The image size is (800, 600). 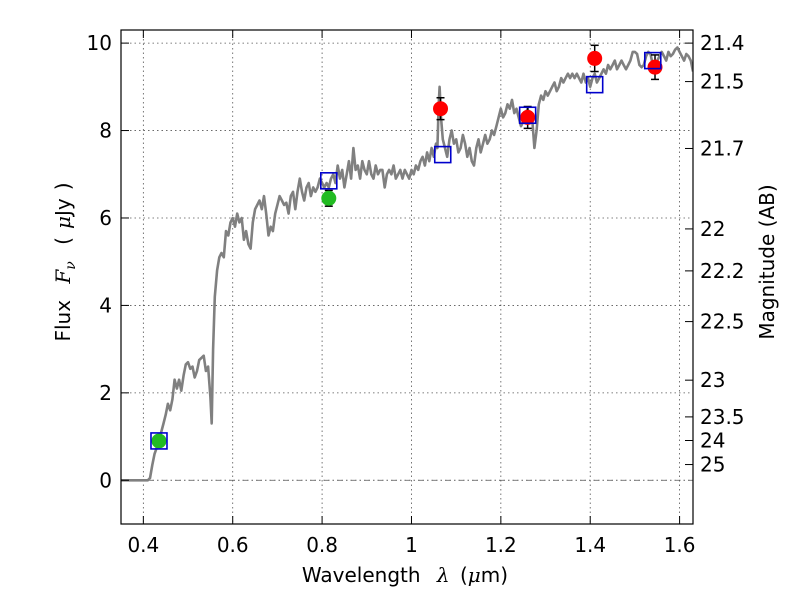 What do you see at coordinates (494, 575) in the screenshot?
I see `x-axis-unit-rest: m)` at bounding box center [494, 575].